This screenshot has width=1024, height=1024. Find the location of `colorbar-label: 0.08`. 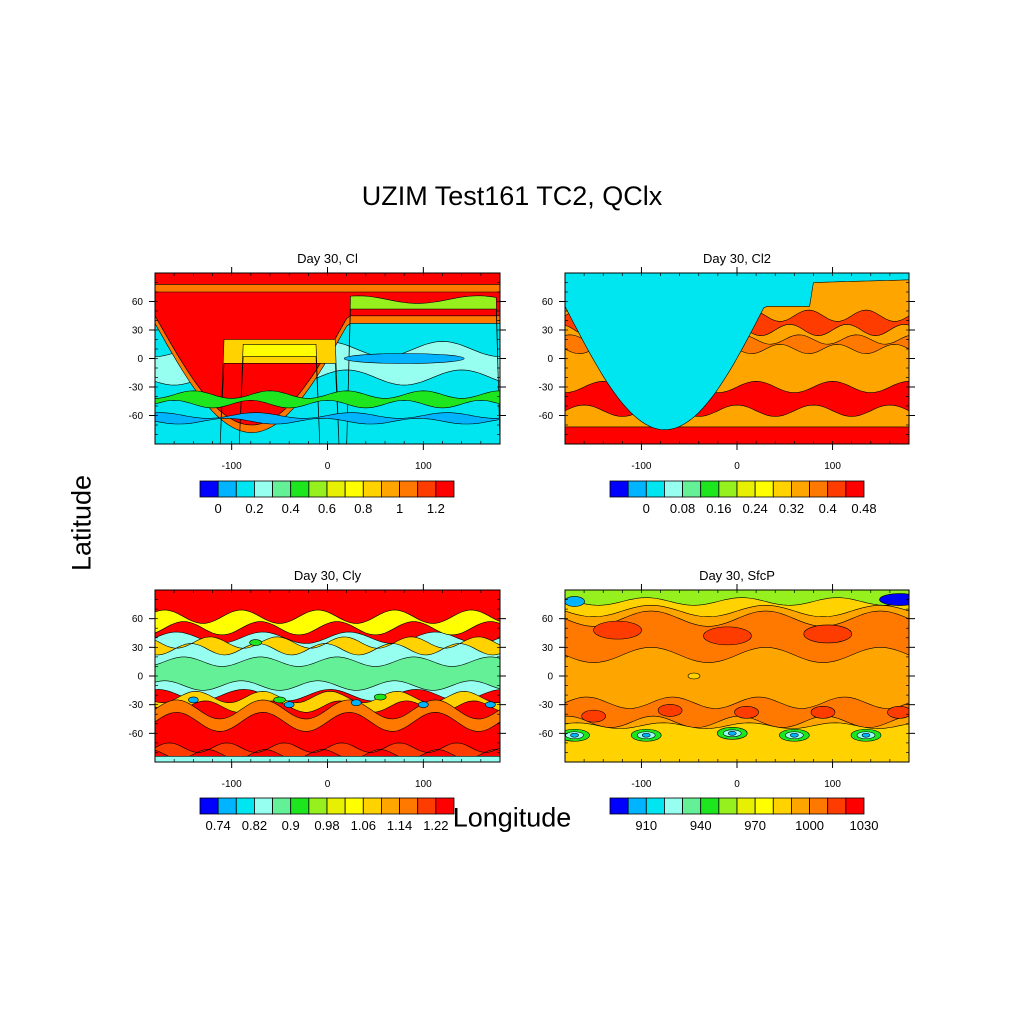

colorbar-label: 0.08 is located at coordinates (682, 508).